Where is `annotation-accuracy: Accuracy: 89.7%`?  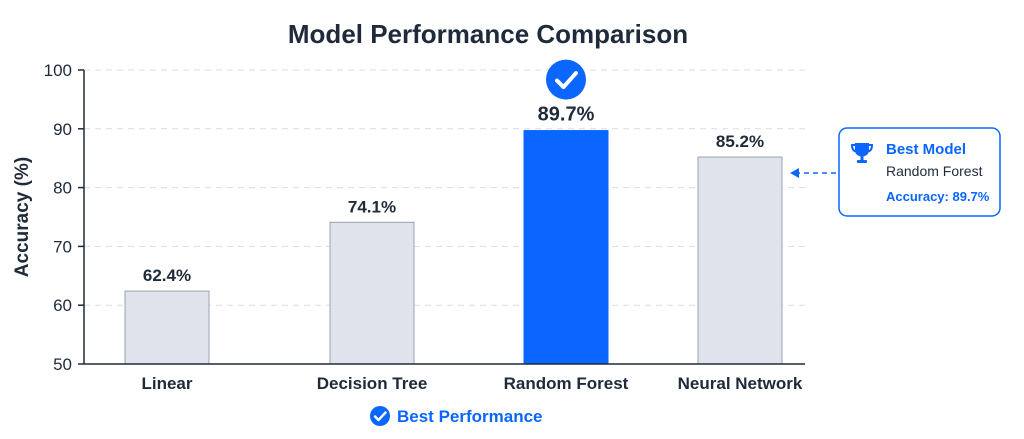
annotation-accuracy: Accuracy: 89.7% is located at coordinates (938, 196).